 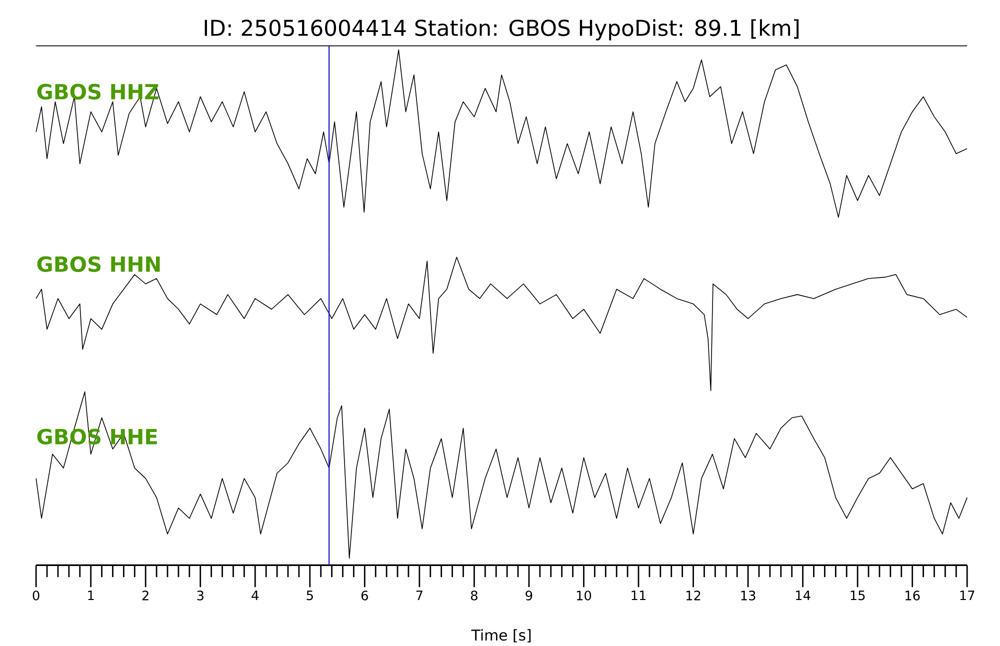 What do you see at coordinates (145, 595) in the screenshot?
I see `x-tick-label: 2` at bounding box center [145, 595].